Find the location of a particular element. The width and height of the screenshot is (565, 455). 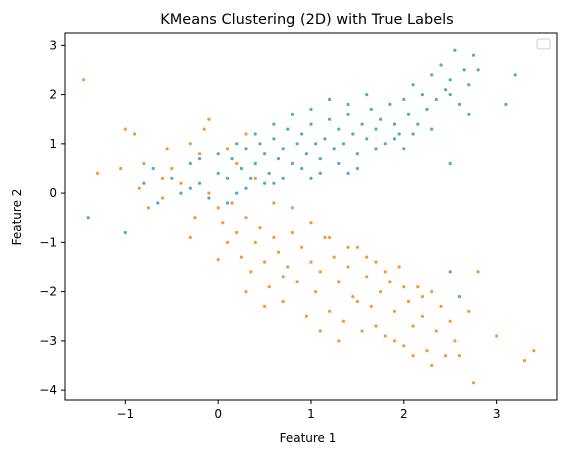

chart-title: KMeans Clustering (2D) with True Labels is located at coordinates (306, 20).